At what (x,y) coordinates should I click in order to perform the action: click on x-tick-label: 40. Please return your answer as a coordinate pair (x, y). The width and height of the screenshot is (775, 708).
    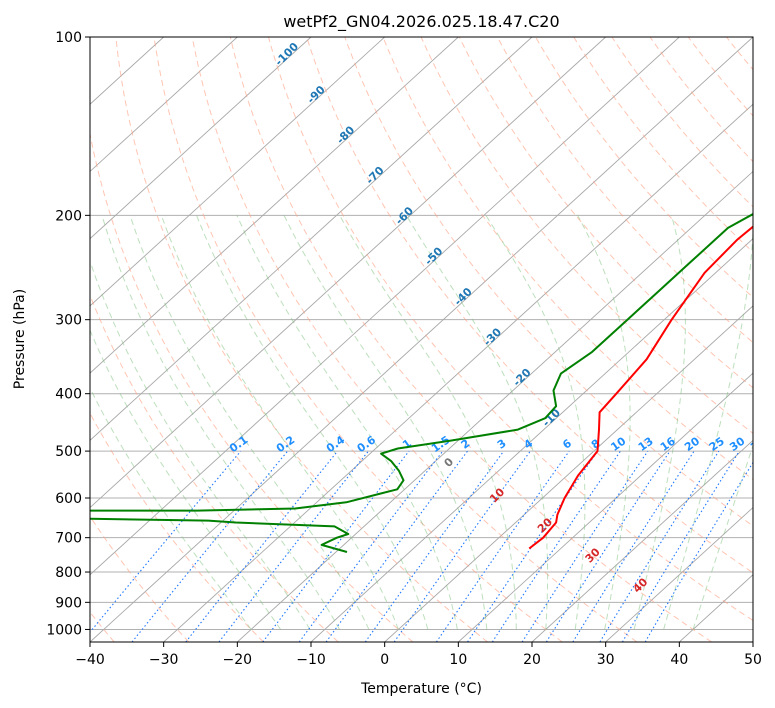
    Looking at the image, I should click on (679, 660).